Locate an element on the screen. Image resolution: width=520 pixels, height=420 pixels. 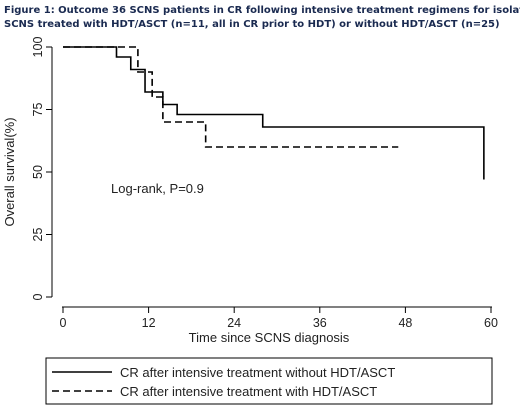
x-tick-label: 36 is located at coordinates (320, 323).